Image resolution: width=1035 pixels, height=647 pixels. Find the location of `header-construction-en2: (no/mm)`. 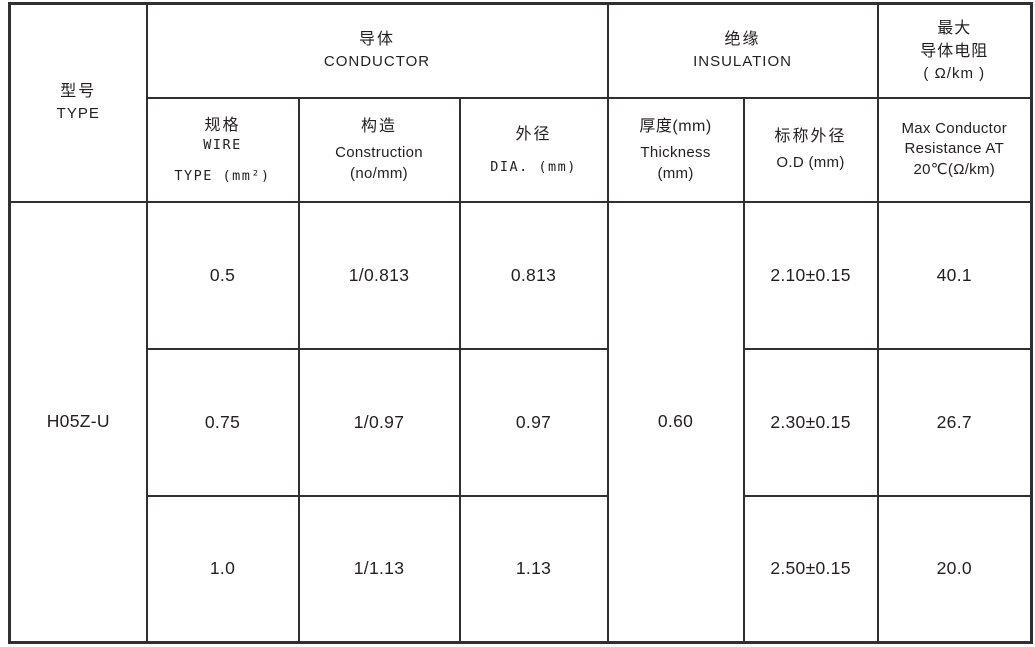

header-construction-en2: (no/mm) is located at coordinates (379, 173).